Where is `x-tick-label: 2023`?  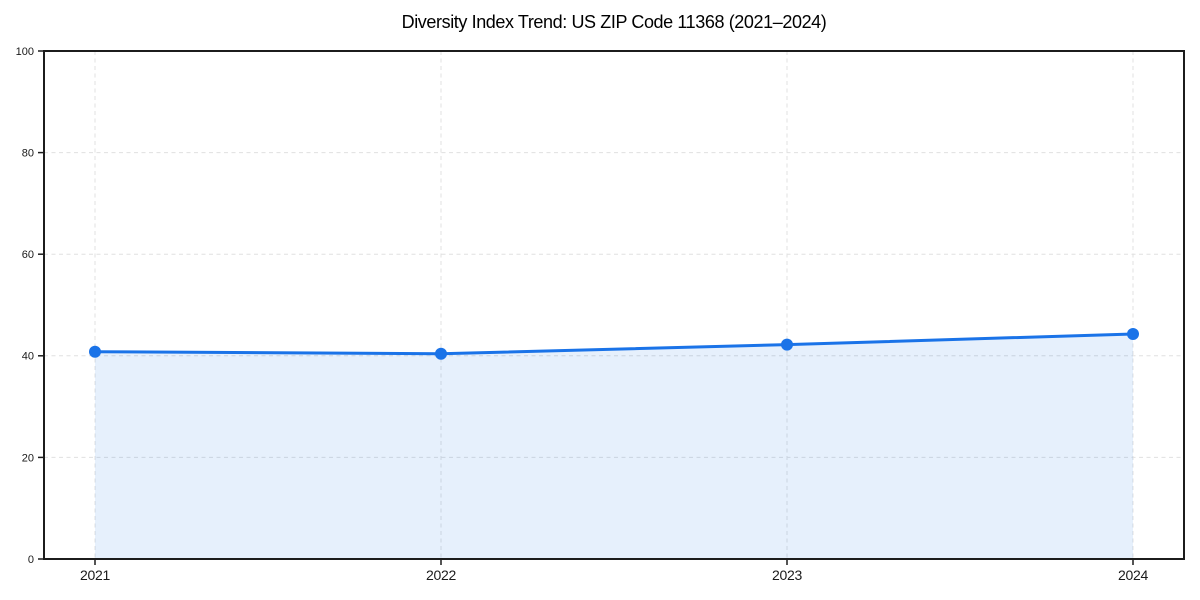 x-tick-label: 2023 is located at coordinates (787, 575).